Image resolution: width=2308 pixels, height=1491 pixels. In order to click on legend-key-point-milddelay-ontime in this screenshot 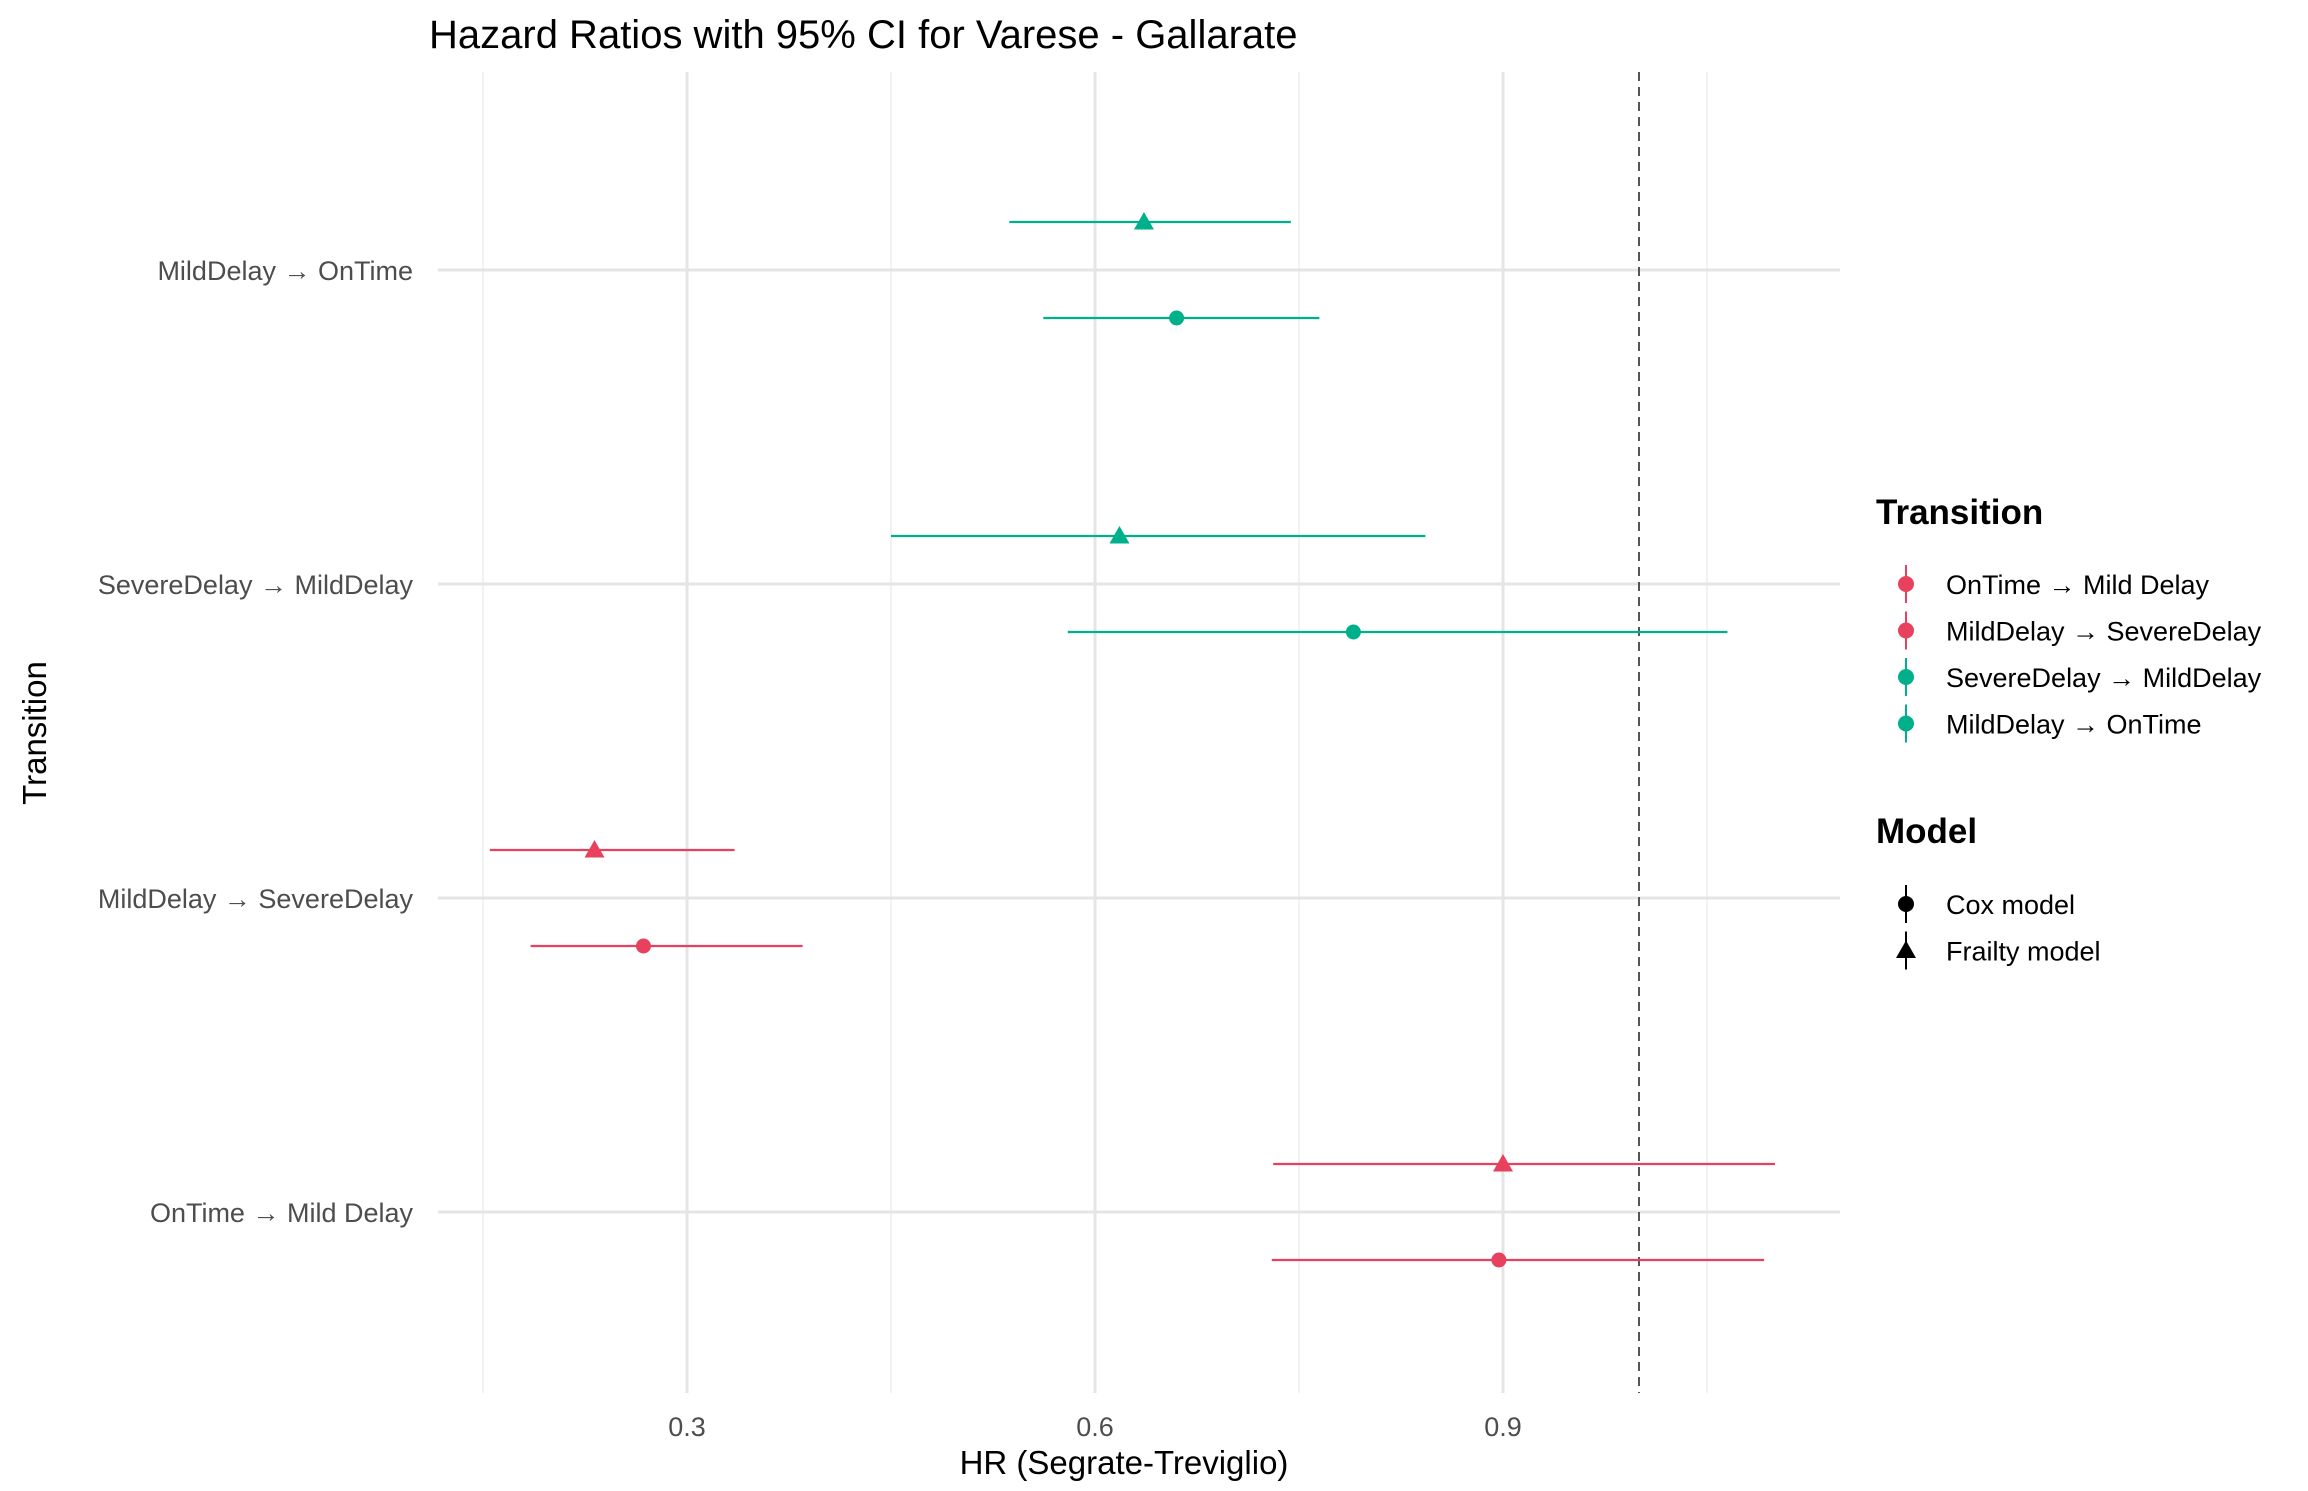, I will do `click(1906, 723)`.